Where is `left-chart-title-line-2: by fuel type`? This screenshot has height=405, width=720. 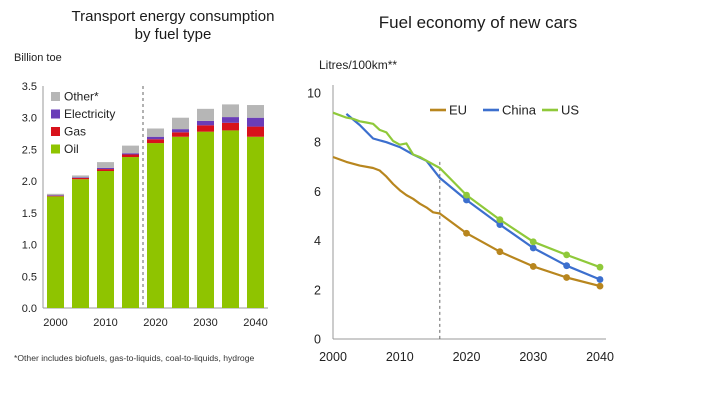 left-chart-title-line-2: by fuel type is located at coordinates (173, 34).